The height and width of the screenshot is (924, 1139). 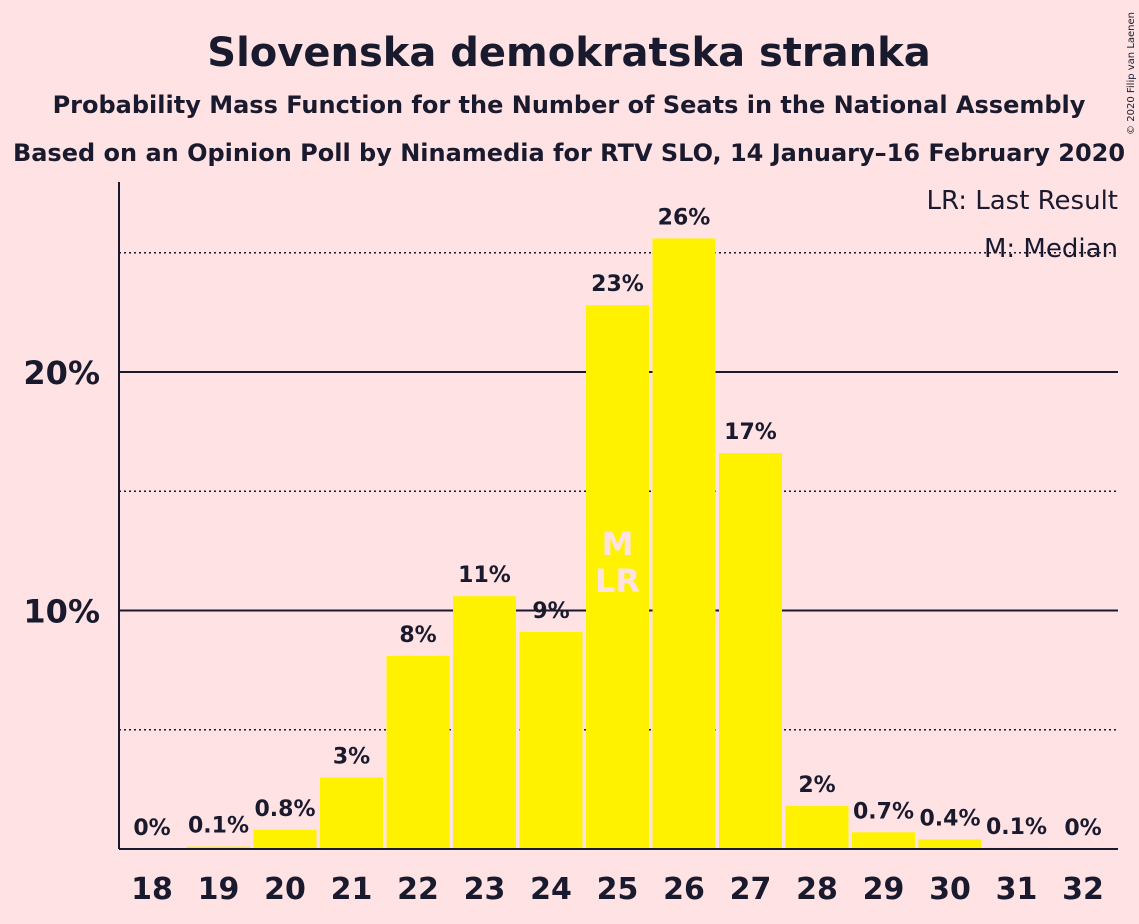 I want to click on x-tick-30: 30, so click(x=950, y=889).